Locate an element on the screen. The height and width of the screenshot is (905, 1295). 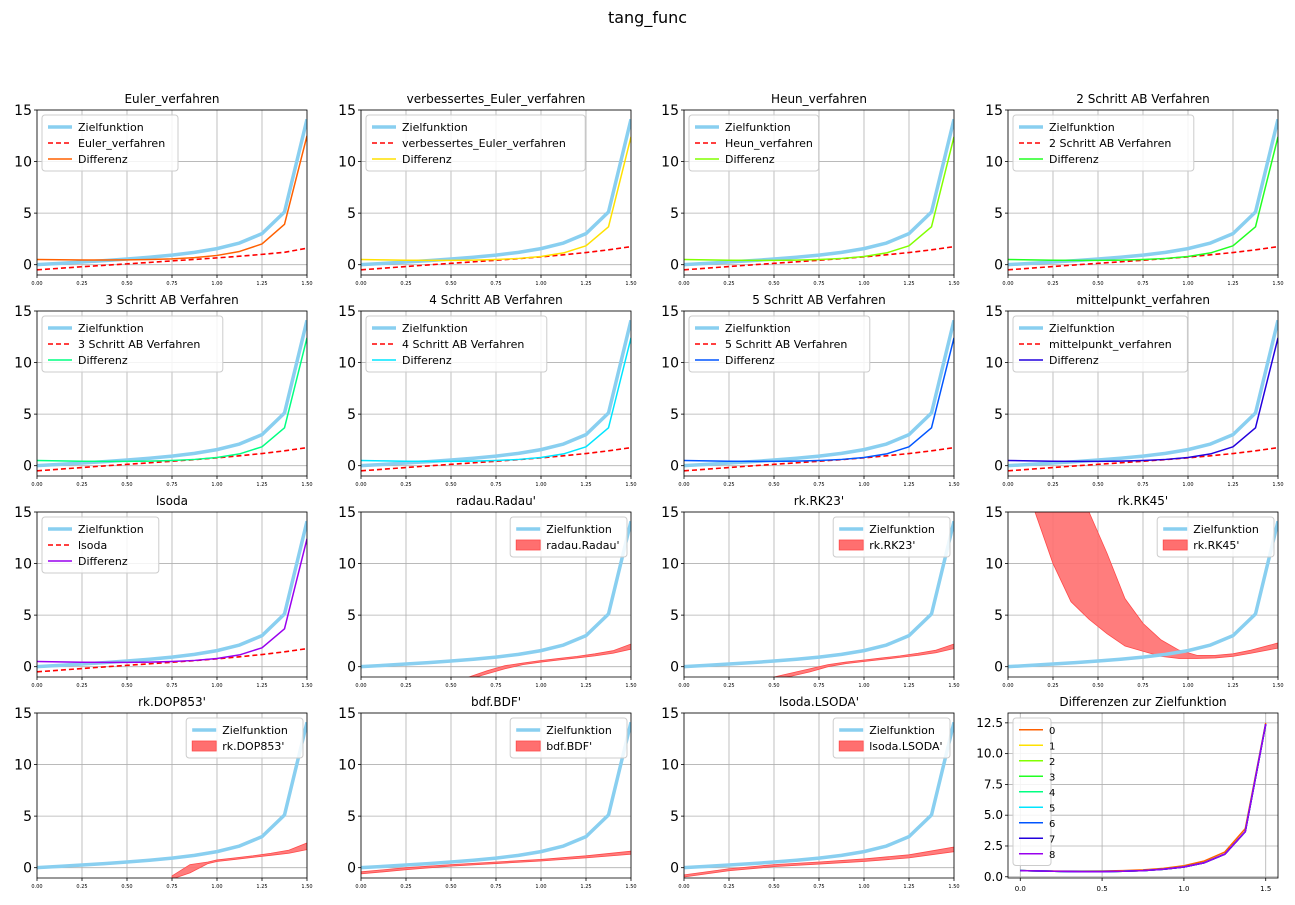
legend-label: 5 is located at coordinates (1052, 808).